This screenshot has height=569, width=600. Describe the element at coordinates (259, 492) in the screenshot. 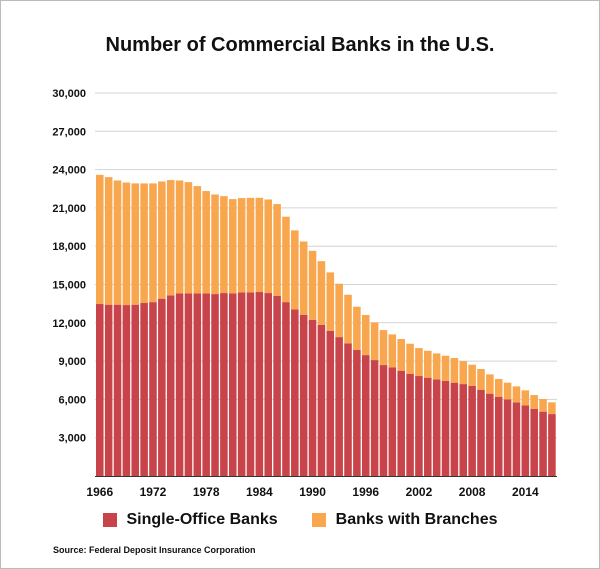

I see `x-tick-label: 1984` at that location.